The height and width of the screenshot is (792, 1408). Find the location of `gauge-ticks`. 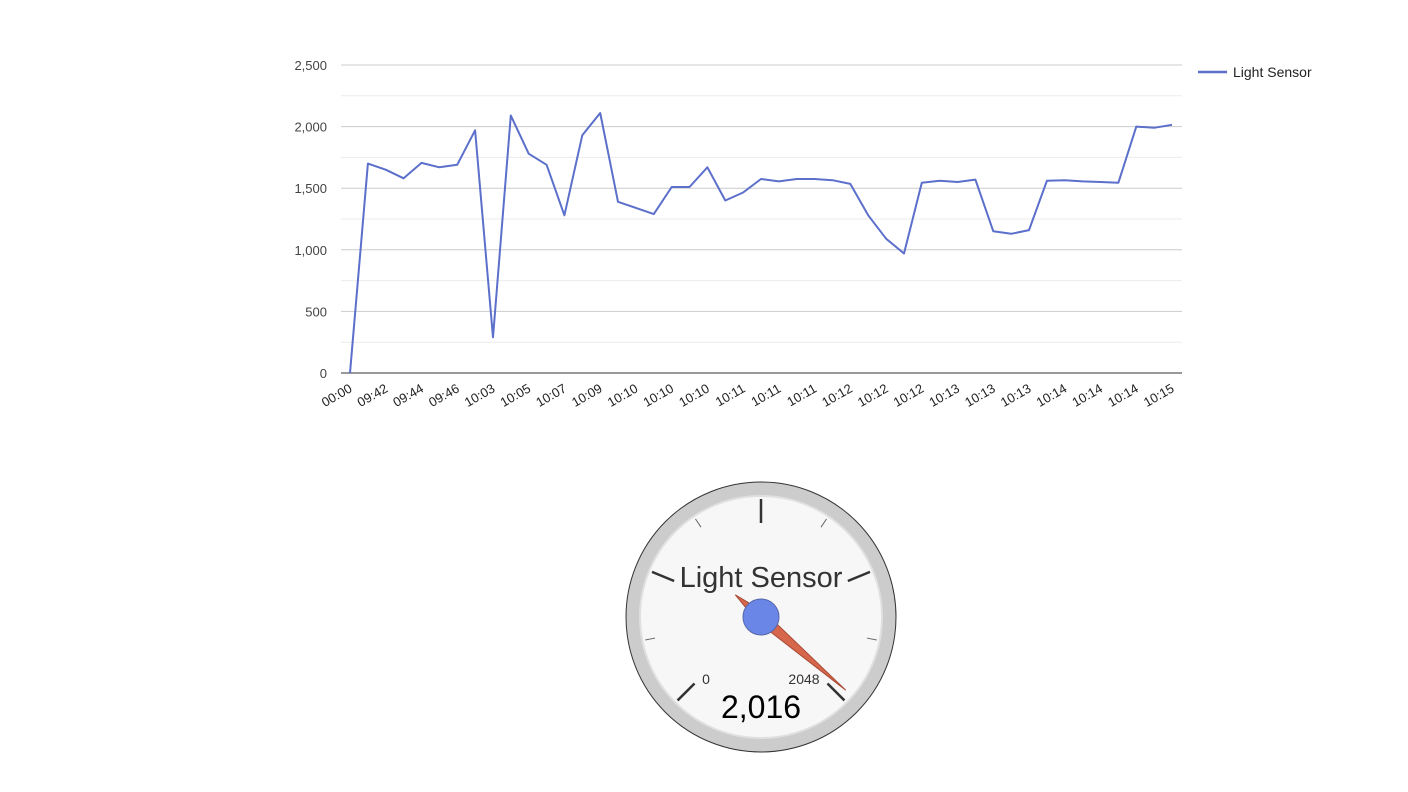

gauge-ticks is located at coordinates (761, 600).